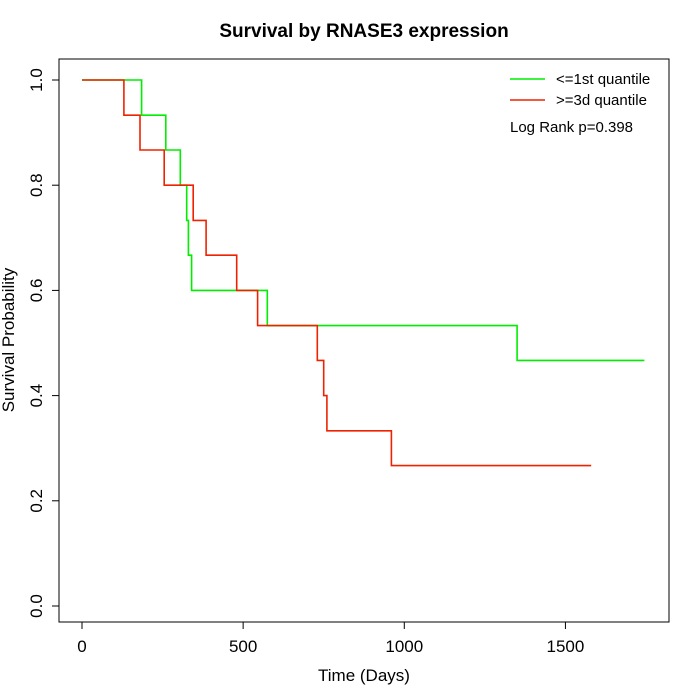  What do you see at coordinates (43, 343) in the screenshot?
I see `y-axis: 0.0 0.2 0.4 0.6 0.8 1.0` at bounding box center [43, 343].